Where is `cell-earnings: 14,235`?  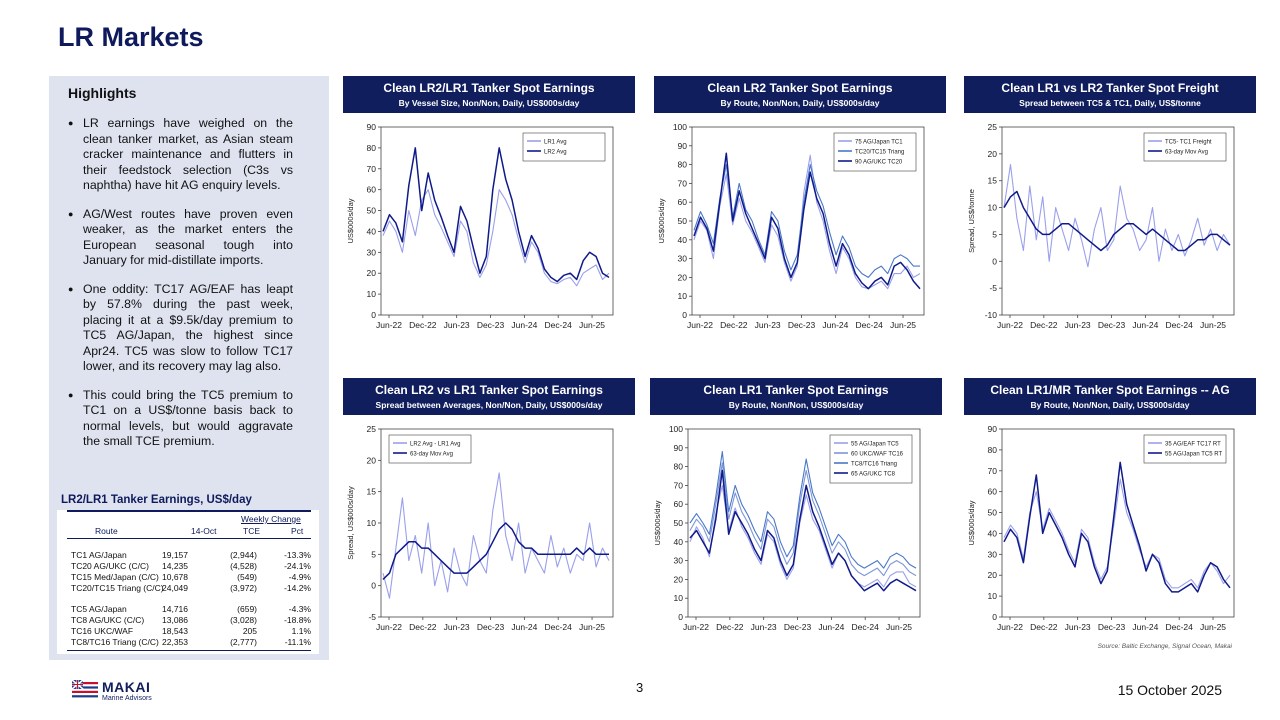
cell-earnings: 14,235 is located at coordinates (175, 566).